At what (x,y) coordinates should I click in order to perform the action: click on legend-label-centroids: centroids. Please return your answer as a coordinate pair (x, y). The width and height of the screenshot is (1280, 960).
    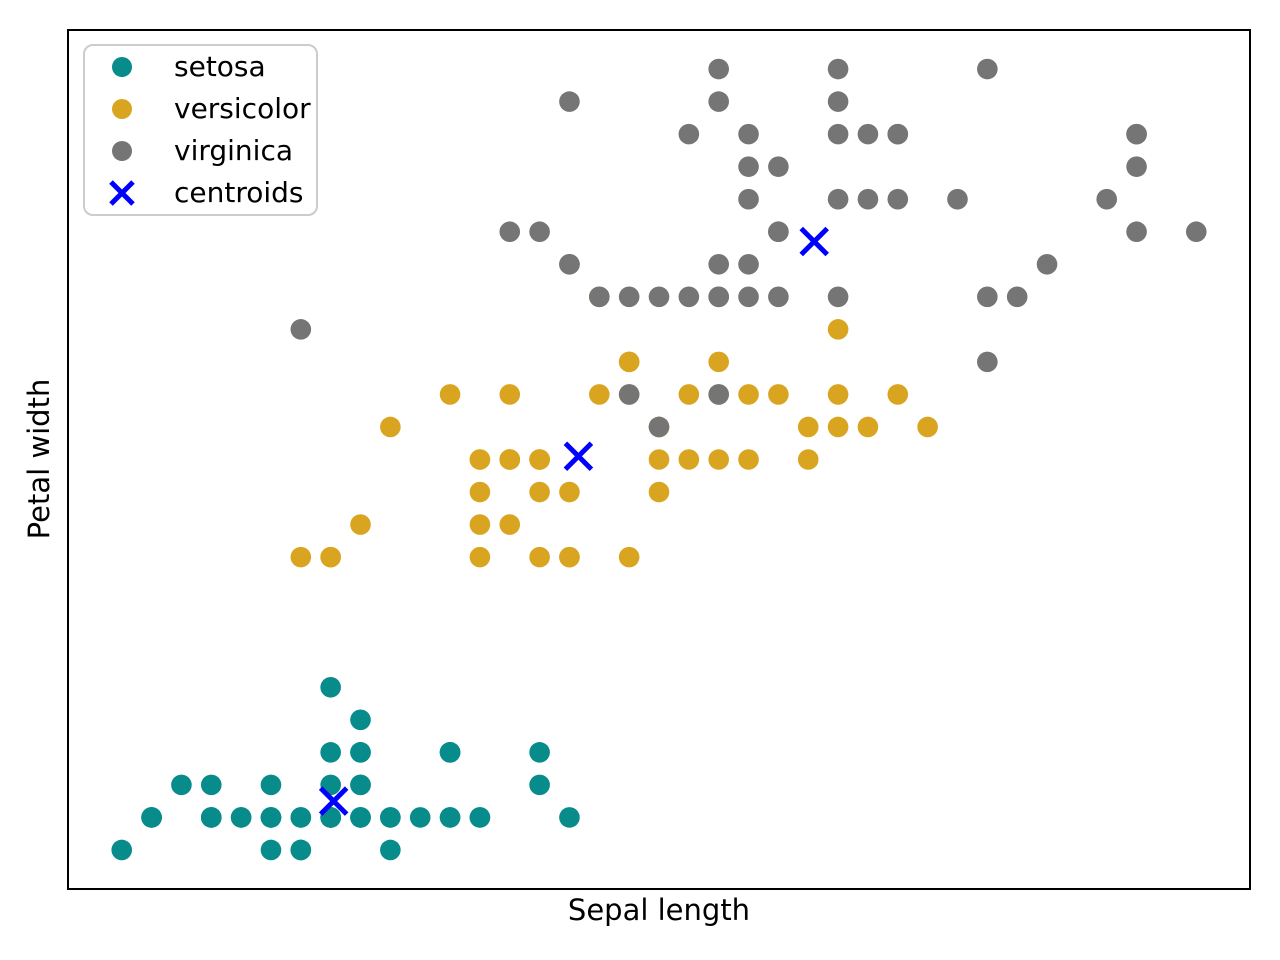
    Looking at the image, I should click on (239, 192).